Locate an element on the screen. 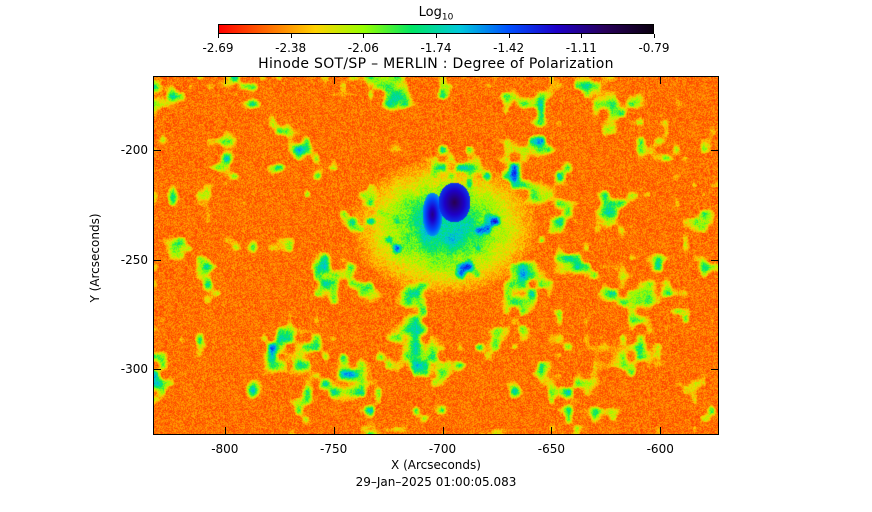 The width and height of the screenshot is (872, 512). x-tick-label: -700 is located at coordinates (442, 449).